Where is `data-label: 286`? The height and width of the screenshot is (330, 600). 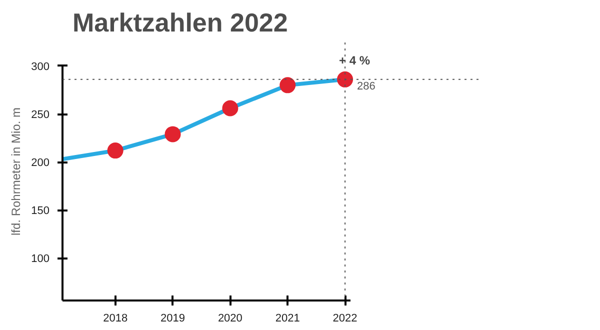 data-label: 286 is located at coordinates (366, 86).